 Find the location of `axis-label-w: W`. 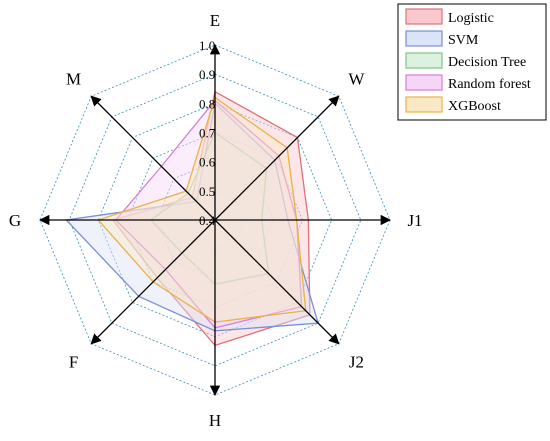

axis-label-w: W is located at coordinates (356, 79).